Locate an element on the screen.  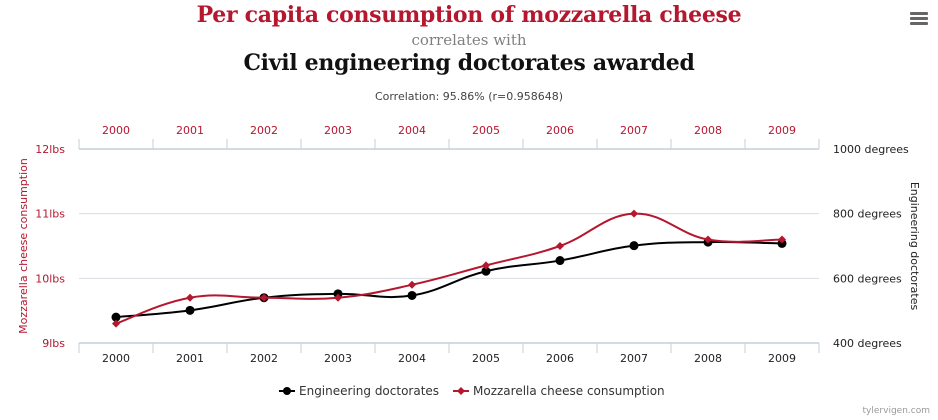
source-credit: tylervigen.com is located at coordinates (896, 411).